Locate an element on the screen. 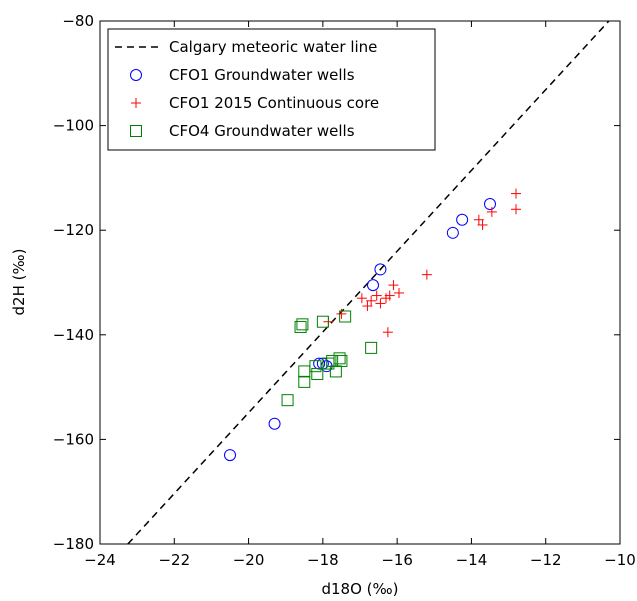 This screenshot has height=601, width=637. x-tick-label: −14 is located at coordinates (472, 560).